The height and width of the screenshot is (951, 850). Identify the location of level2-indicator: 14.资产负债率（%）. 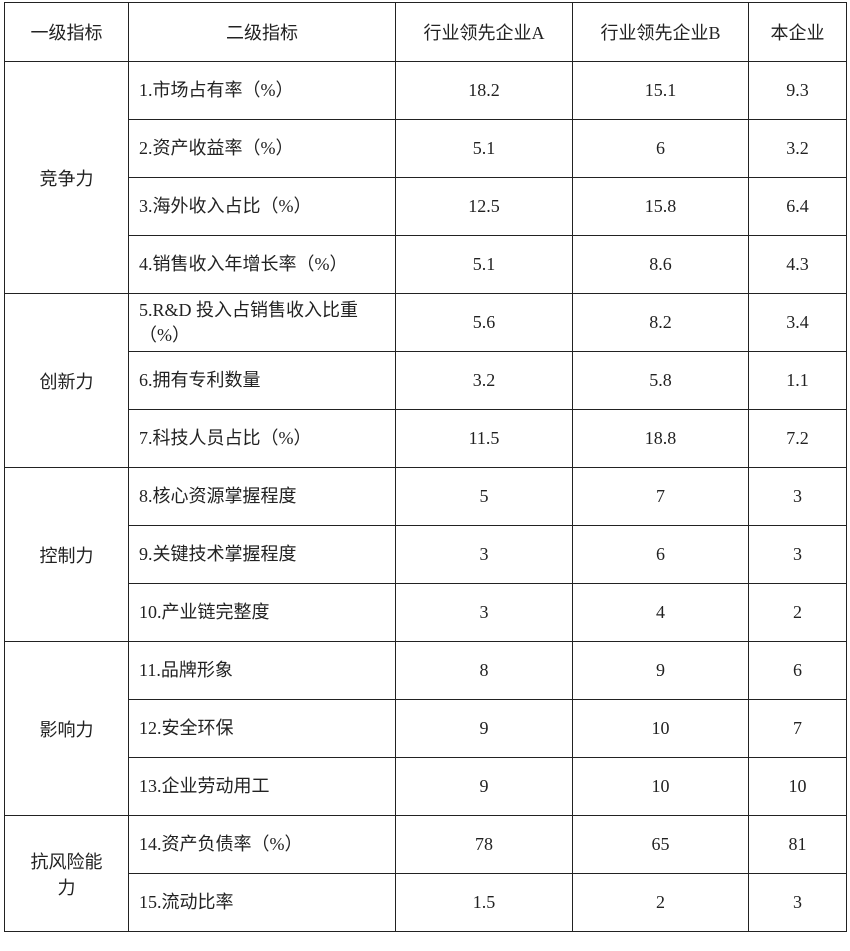
(262, 844).